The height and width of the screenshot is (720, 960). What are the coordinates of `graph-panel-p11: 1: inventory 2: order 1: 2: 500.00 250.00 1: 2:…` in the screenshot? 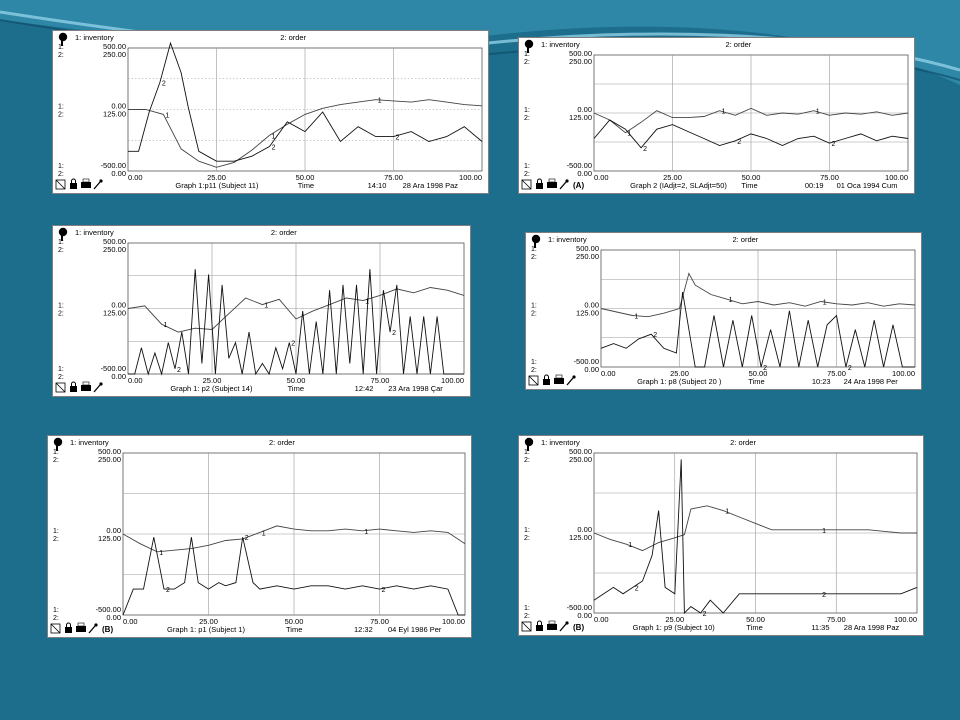 It's located at (270, 112).